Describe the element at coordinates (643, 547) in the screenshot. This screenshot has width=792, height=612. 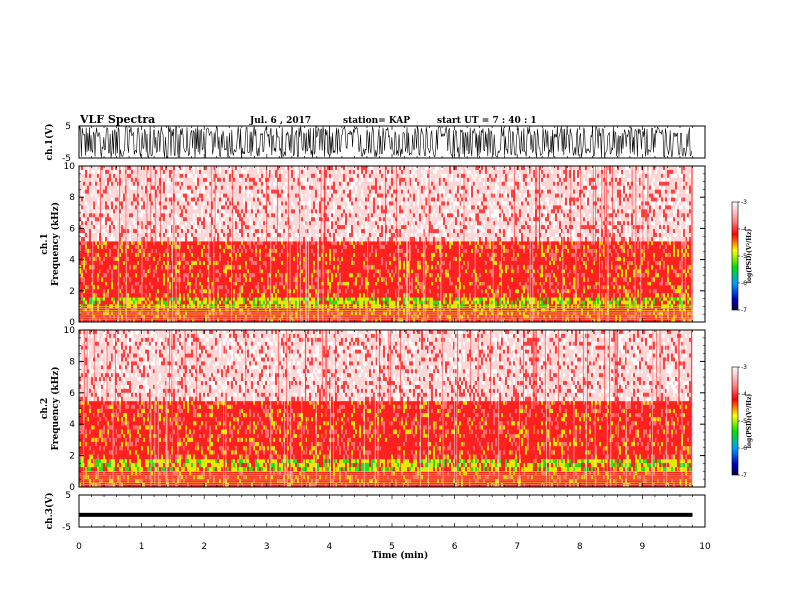
I see `x-tick-label: 9` at that location.